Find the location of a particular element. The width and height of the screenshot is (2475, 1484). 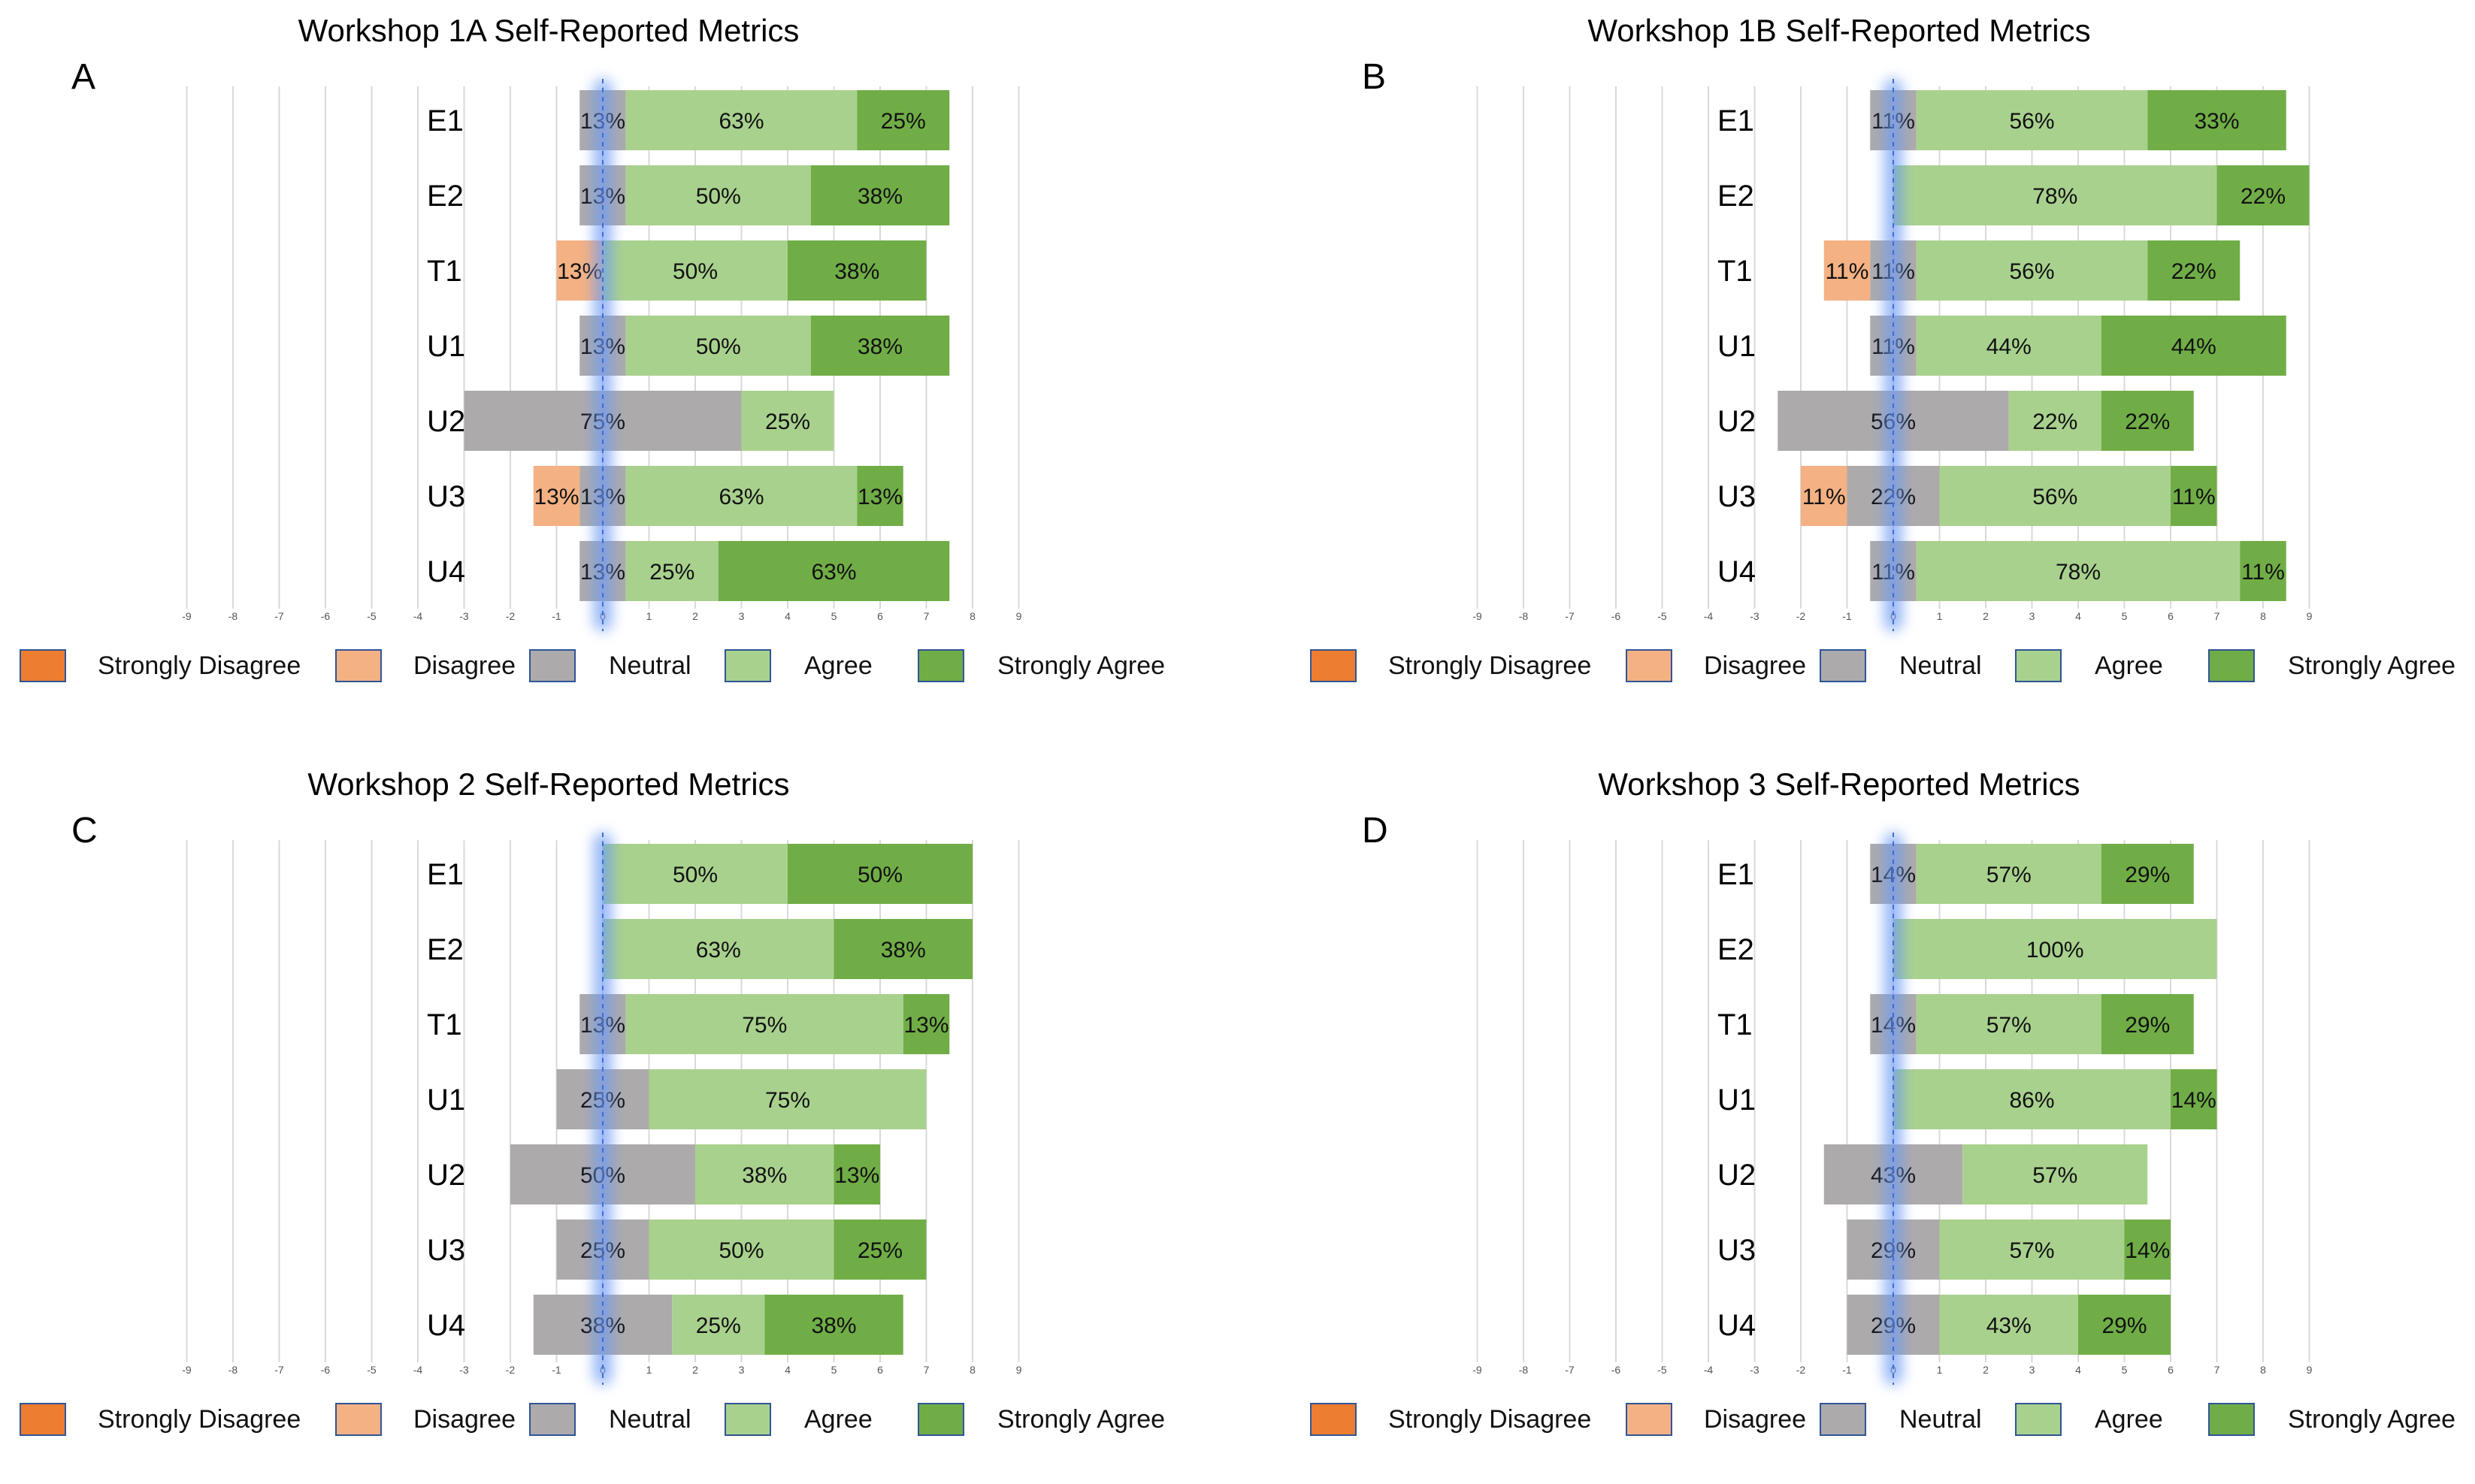

panel-label: D is located at coordinates (1375, 831).